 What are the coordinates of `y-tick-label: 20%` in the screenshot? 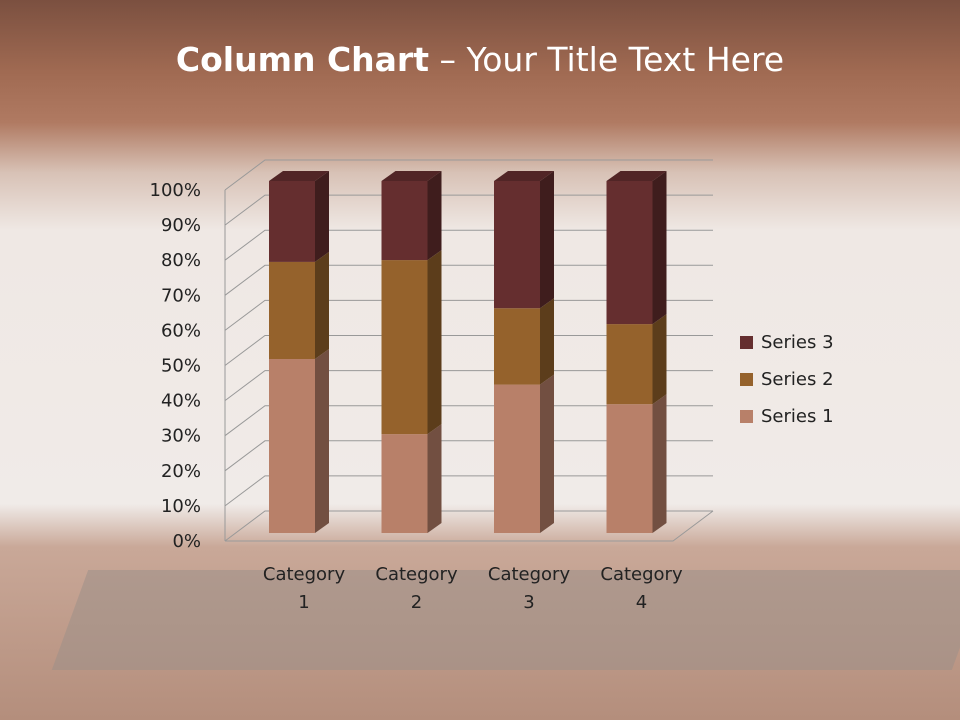 It's located at (181, 471).